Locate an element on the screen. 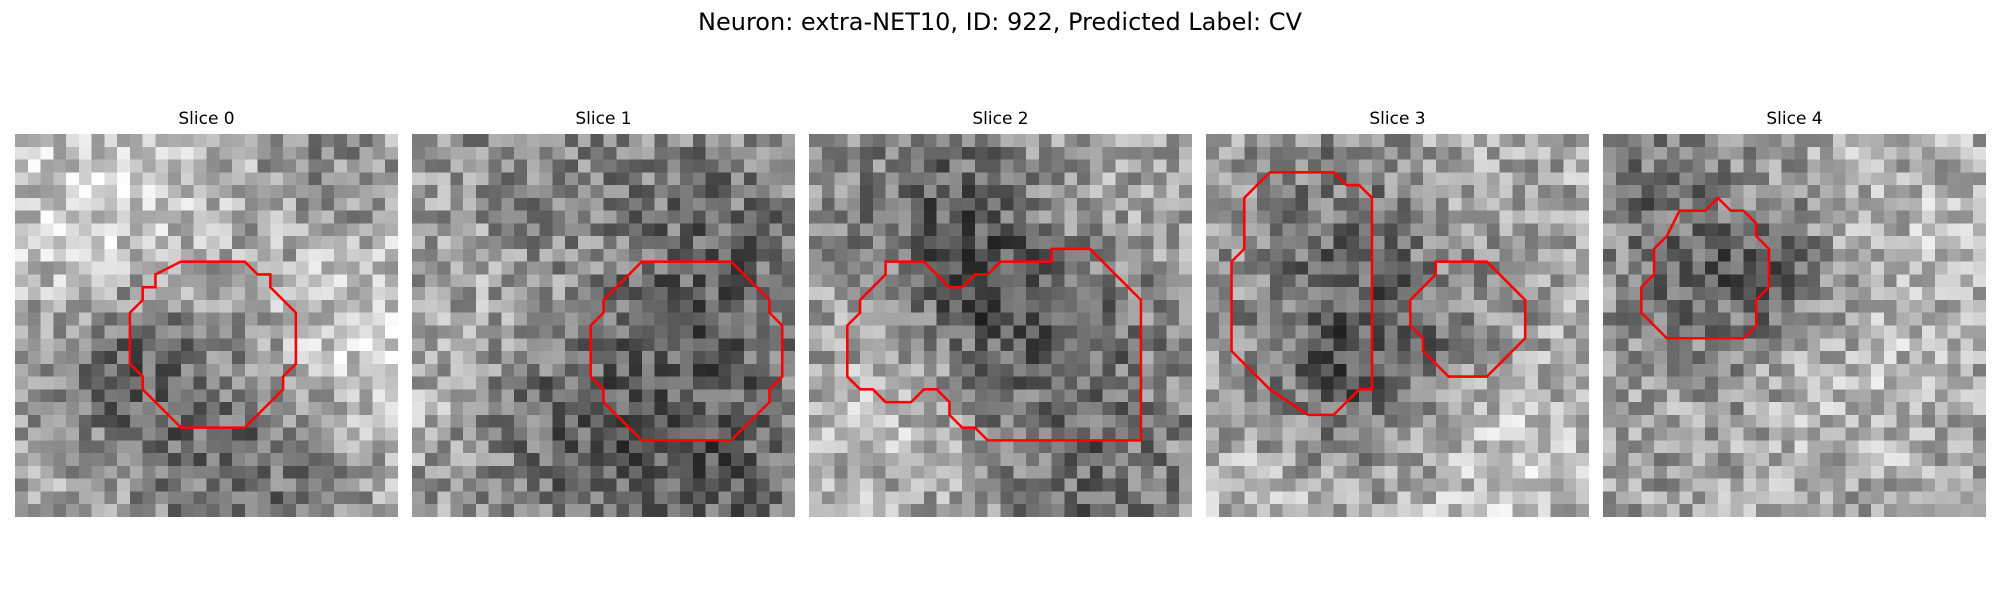  slice-panel-2: Slice 2 is located at coordinates (1000, 312).